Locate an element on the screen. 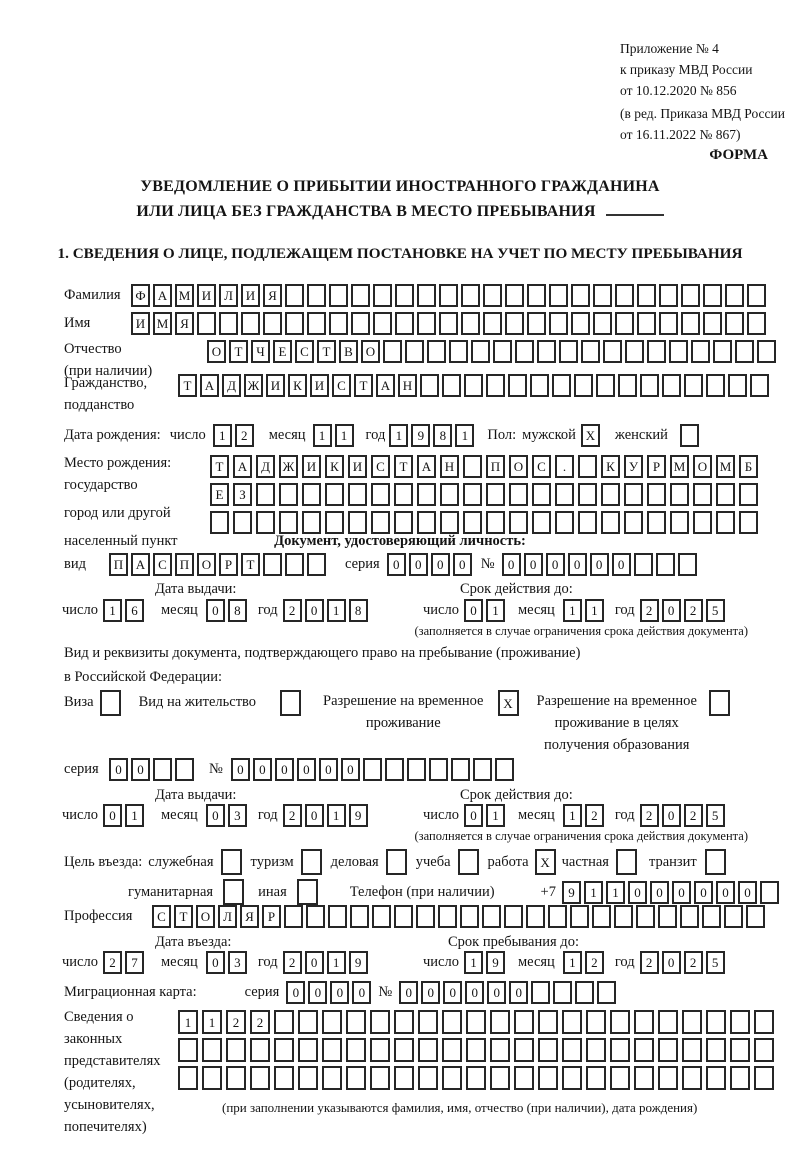  purpose-other-checkbox is located at coordinates (307, 892).